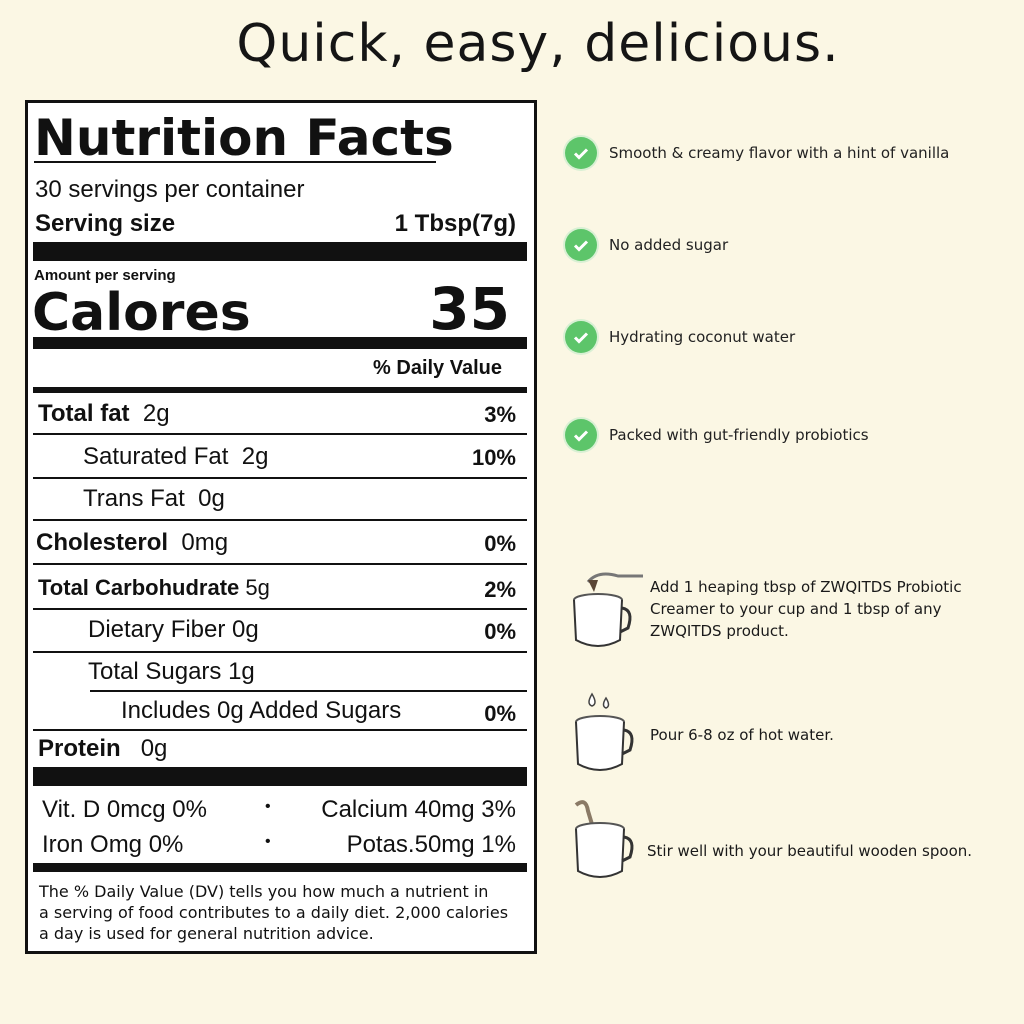 The image size is (1024, 1024). Describe the element at coordinates (739, 435) in the screenshot. I see `feature-text: Packed with gut-friendly probiotics` at that location.